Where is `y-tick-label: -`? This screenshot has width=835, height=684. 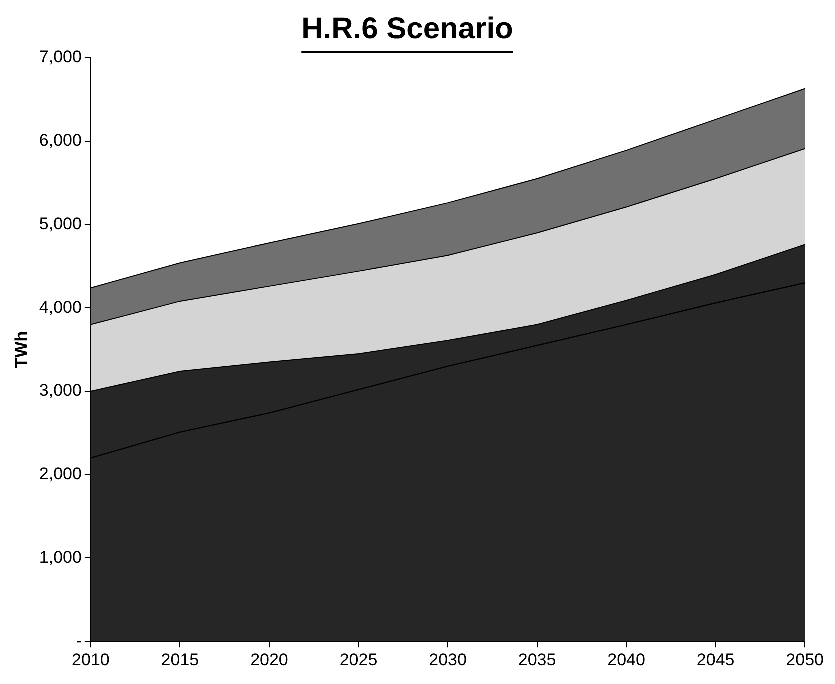
y-tick-label: - is located at coordinates (79, 640).